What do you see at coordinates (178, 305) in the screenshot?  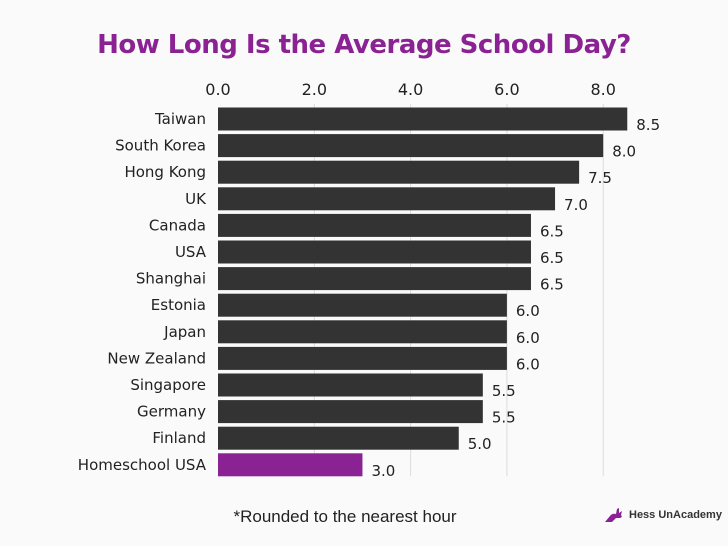 I see `category-label: Estonia` at bounding box center [178, 305].